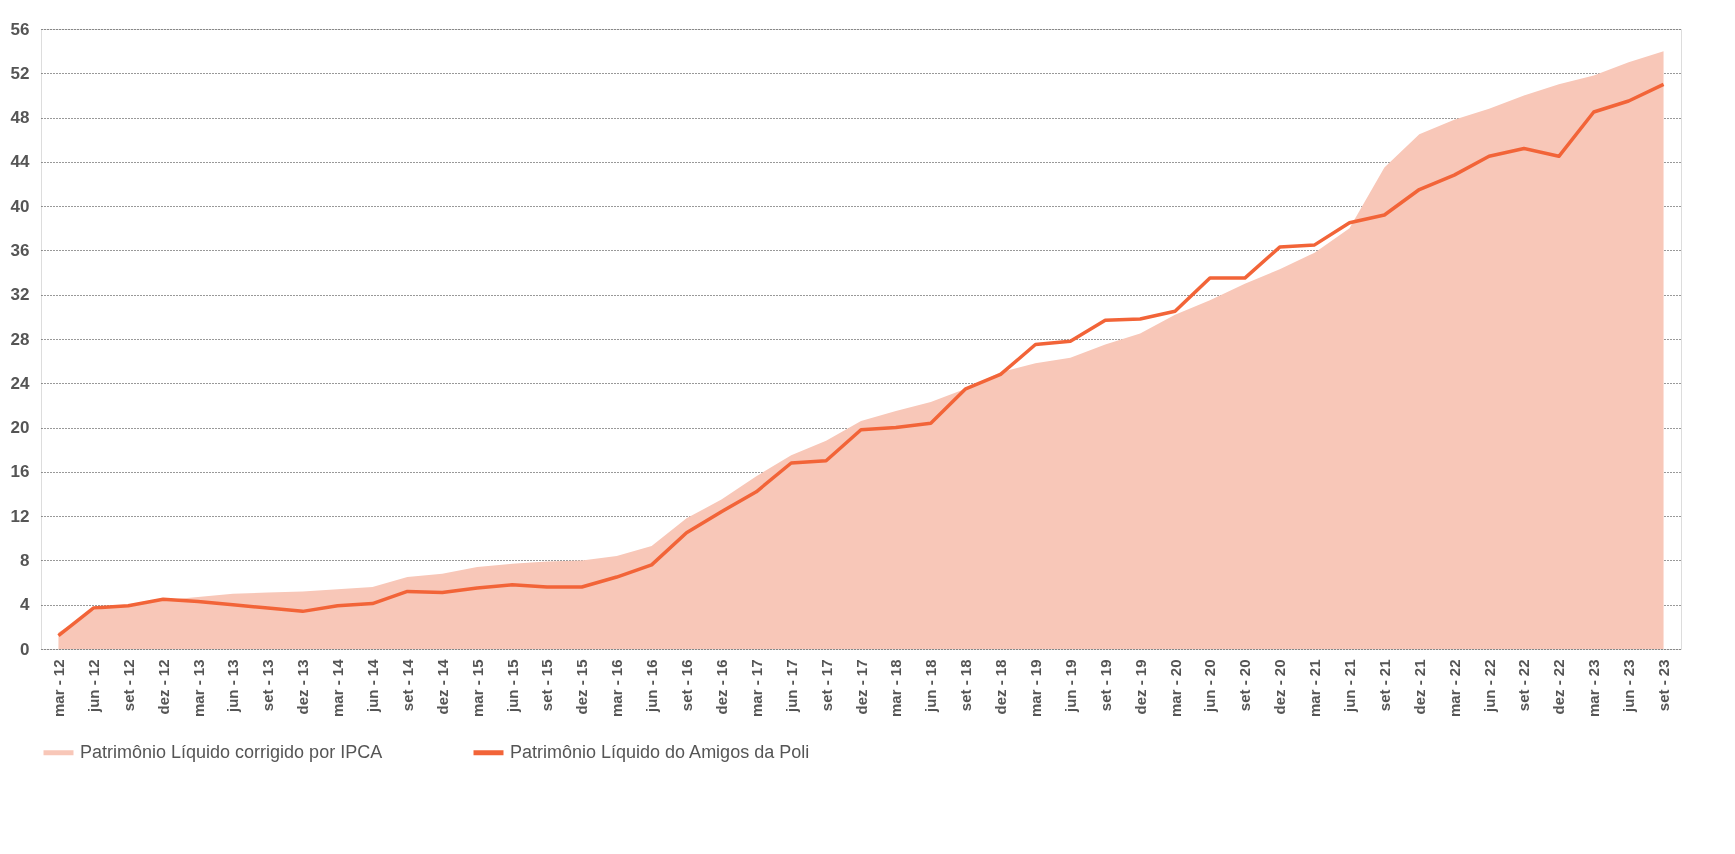 Image resolution: width=1735 pixels, height=854 pixels. What do you see at coordinates (25, 560) in the screenshot?
I see `y-tick-label: 8` at bounding box center [25, 560].